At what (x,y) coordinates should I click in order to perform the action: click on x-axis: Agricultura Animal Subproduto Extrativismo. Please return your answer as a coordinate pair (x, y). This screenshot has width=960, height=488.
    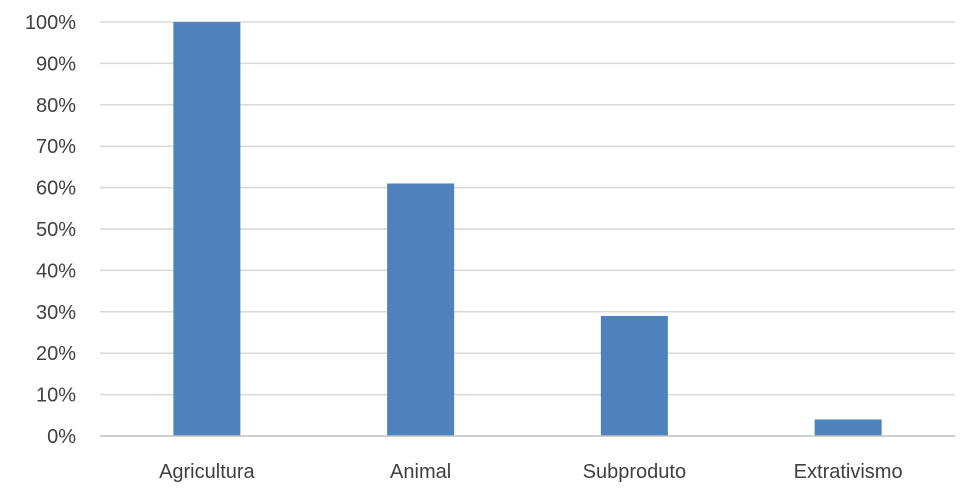
    Looking at the image, I should click on (527, 459).